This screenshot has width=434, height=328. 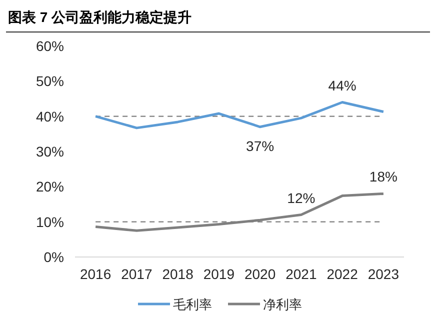 I want to click on y-tick-label: 10%, so click(x=50, y=222).